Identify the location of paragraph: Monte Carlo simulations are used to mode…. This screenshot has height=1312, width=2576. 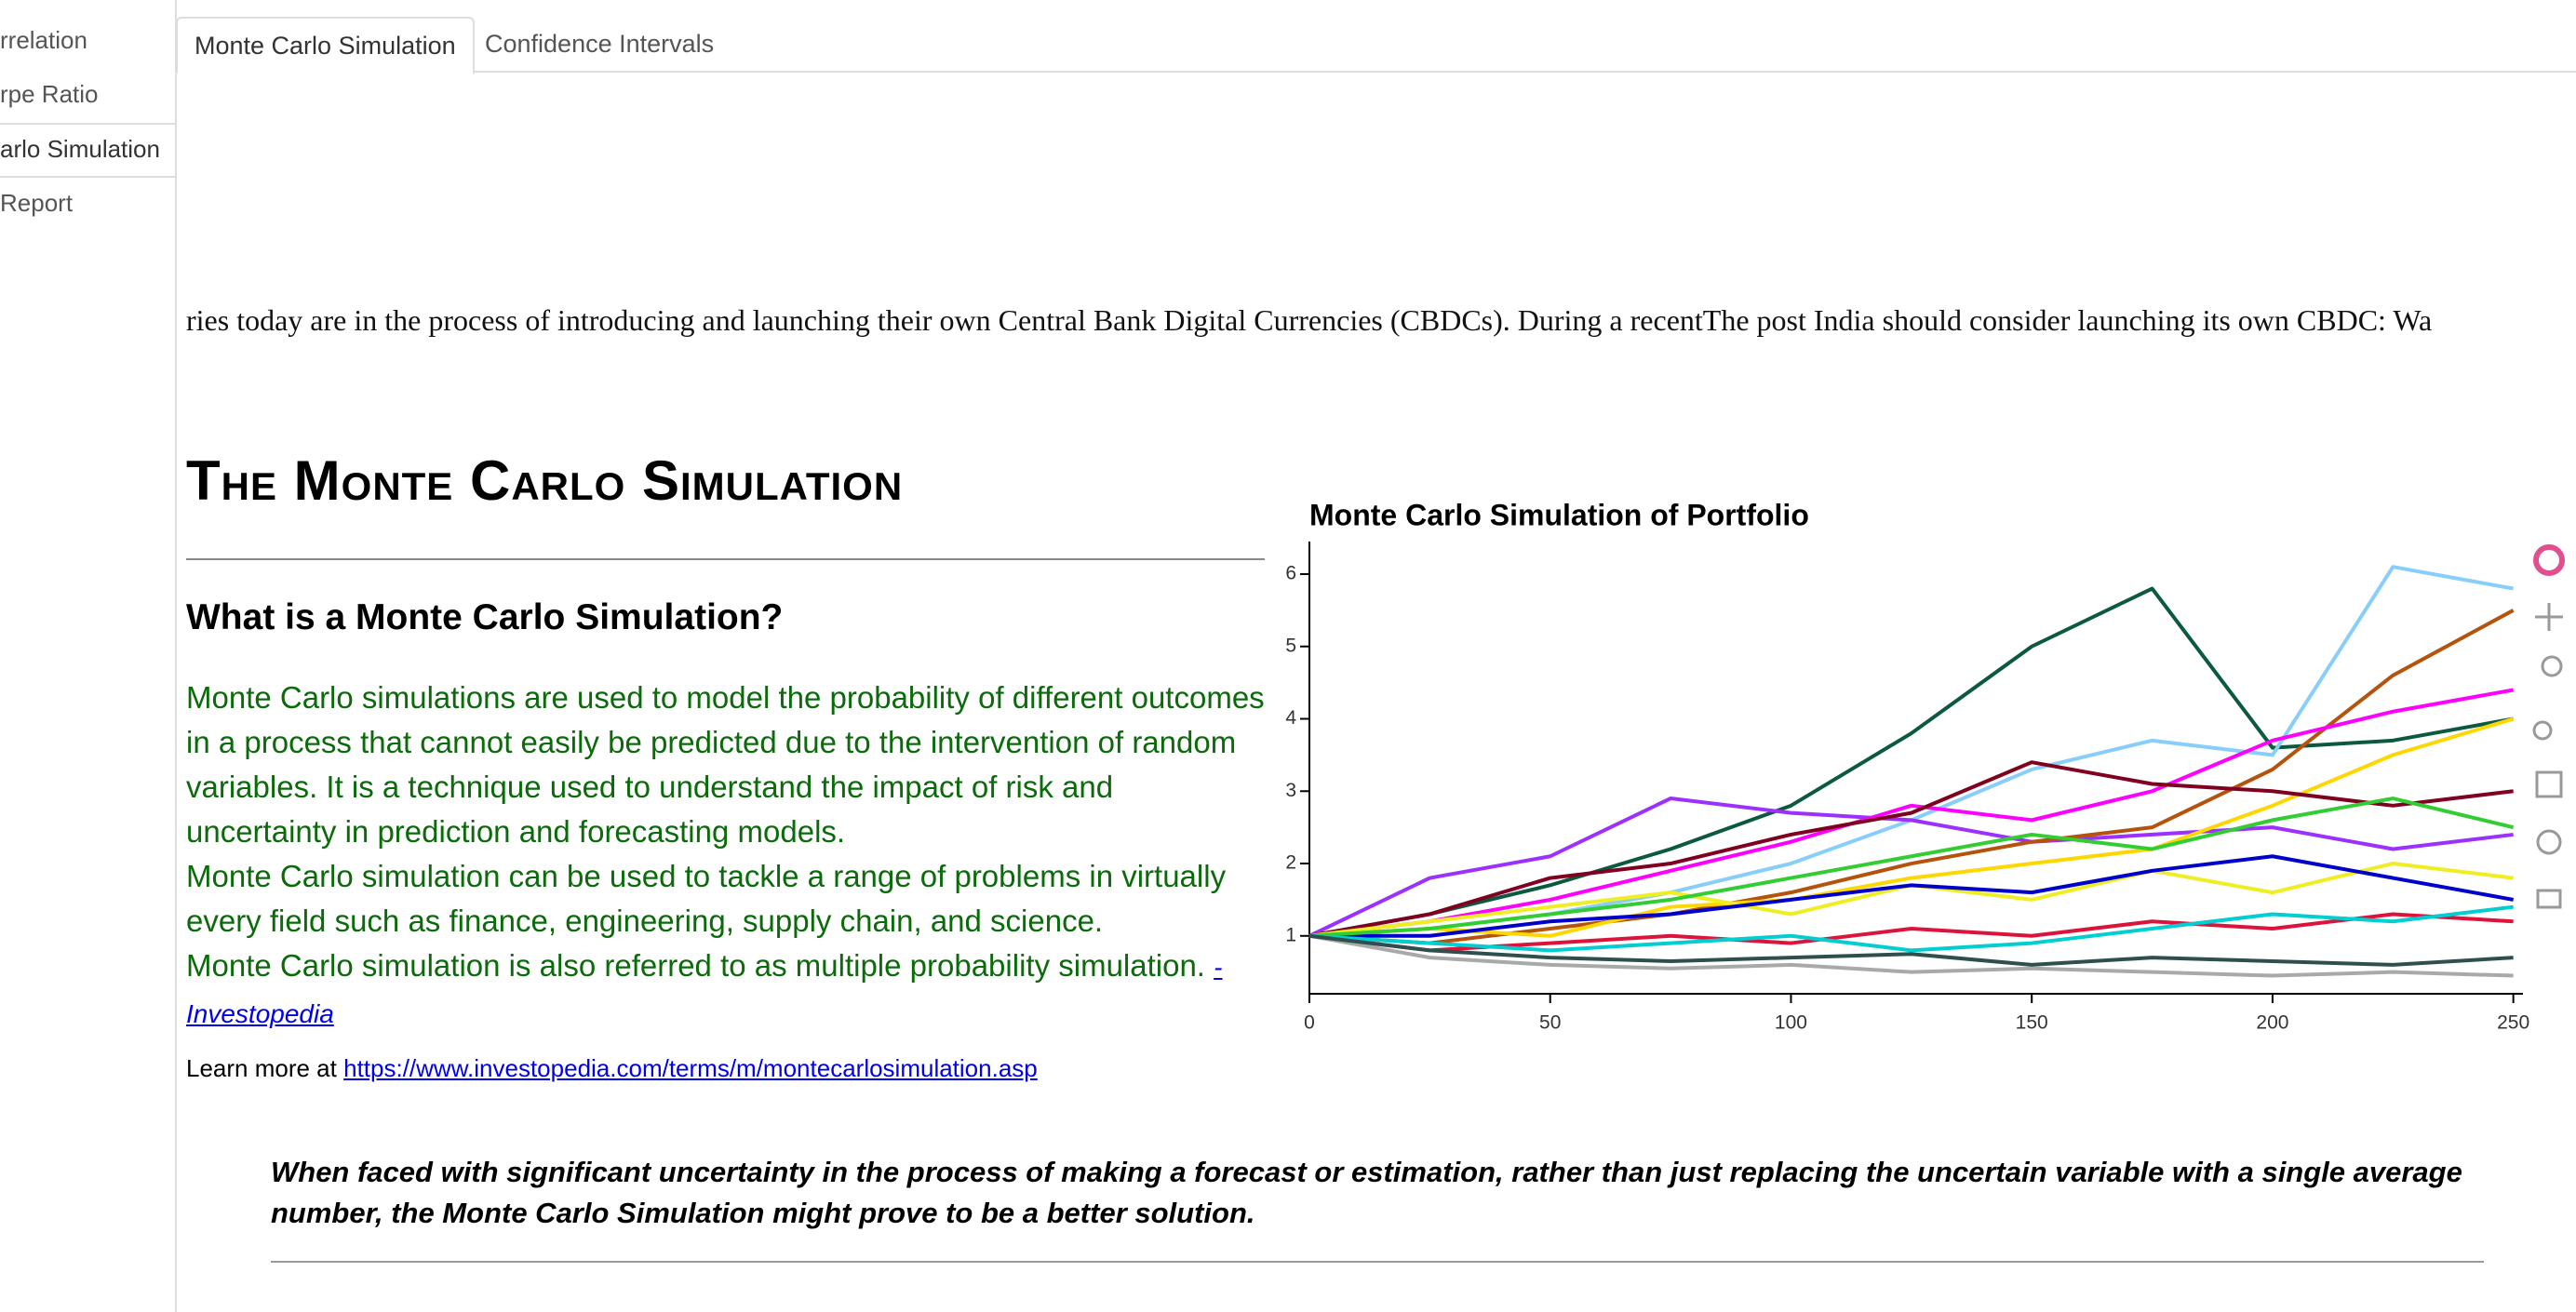
(725, 764).